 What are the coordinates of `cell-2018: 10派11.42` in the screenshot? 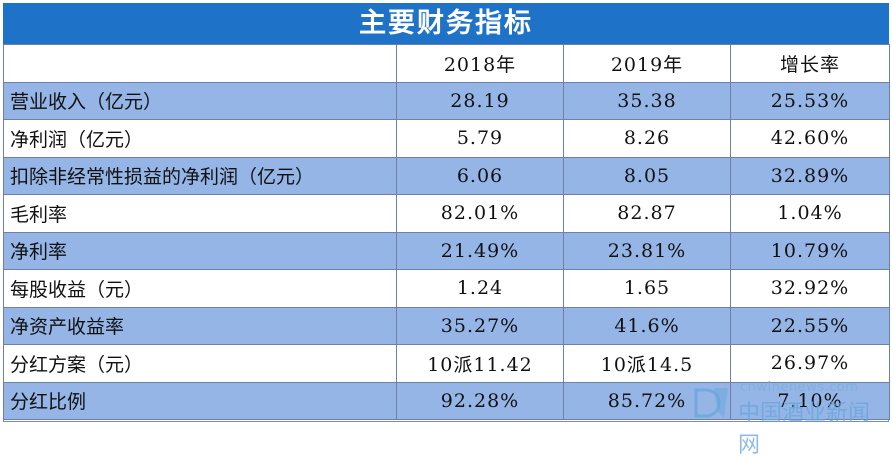 It's located at (480, 363).